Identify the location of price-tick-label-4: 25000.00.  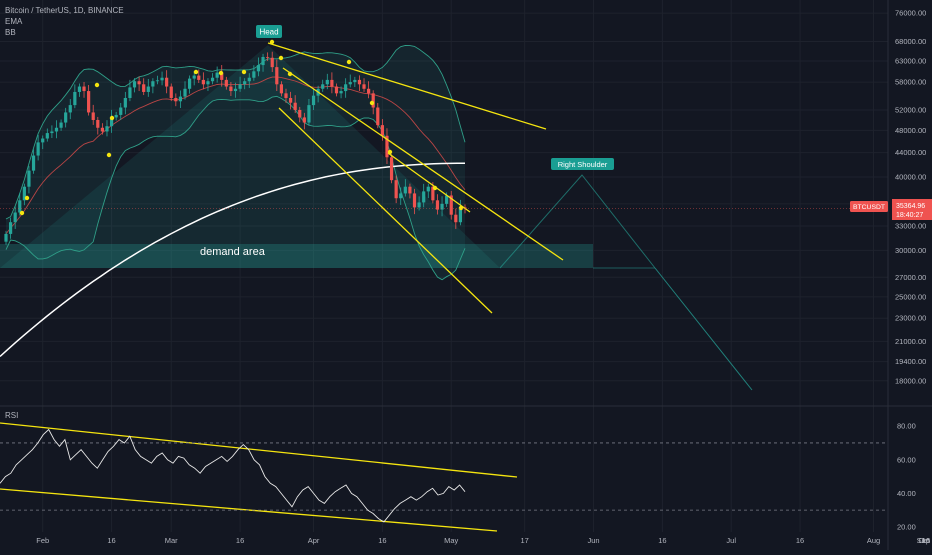
(910, 296).